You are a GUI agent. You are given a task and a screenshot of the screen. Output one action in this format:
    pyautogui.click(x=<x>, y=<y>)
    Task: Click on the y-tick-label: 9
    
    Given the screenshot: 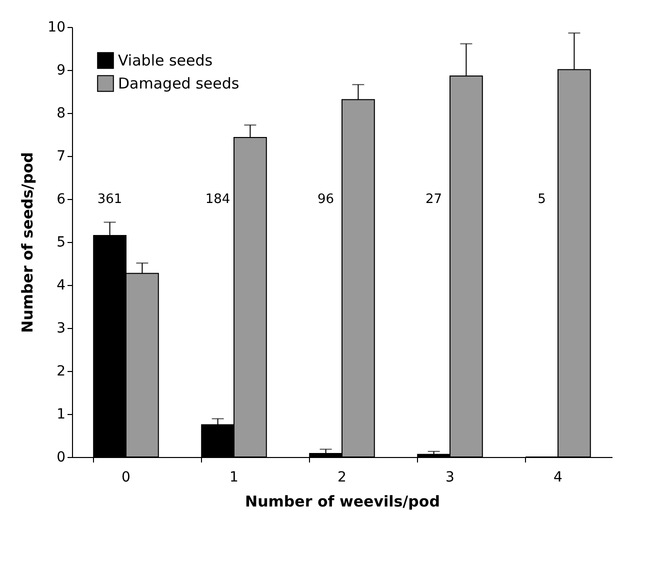 What is the action you would take?
    pyautogui.click(x=61, y=70)
    